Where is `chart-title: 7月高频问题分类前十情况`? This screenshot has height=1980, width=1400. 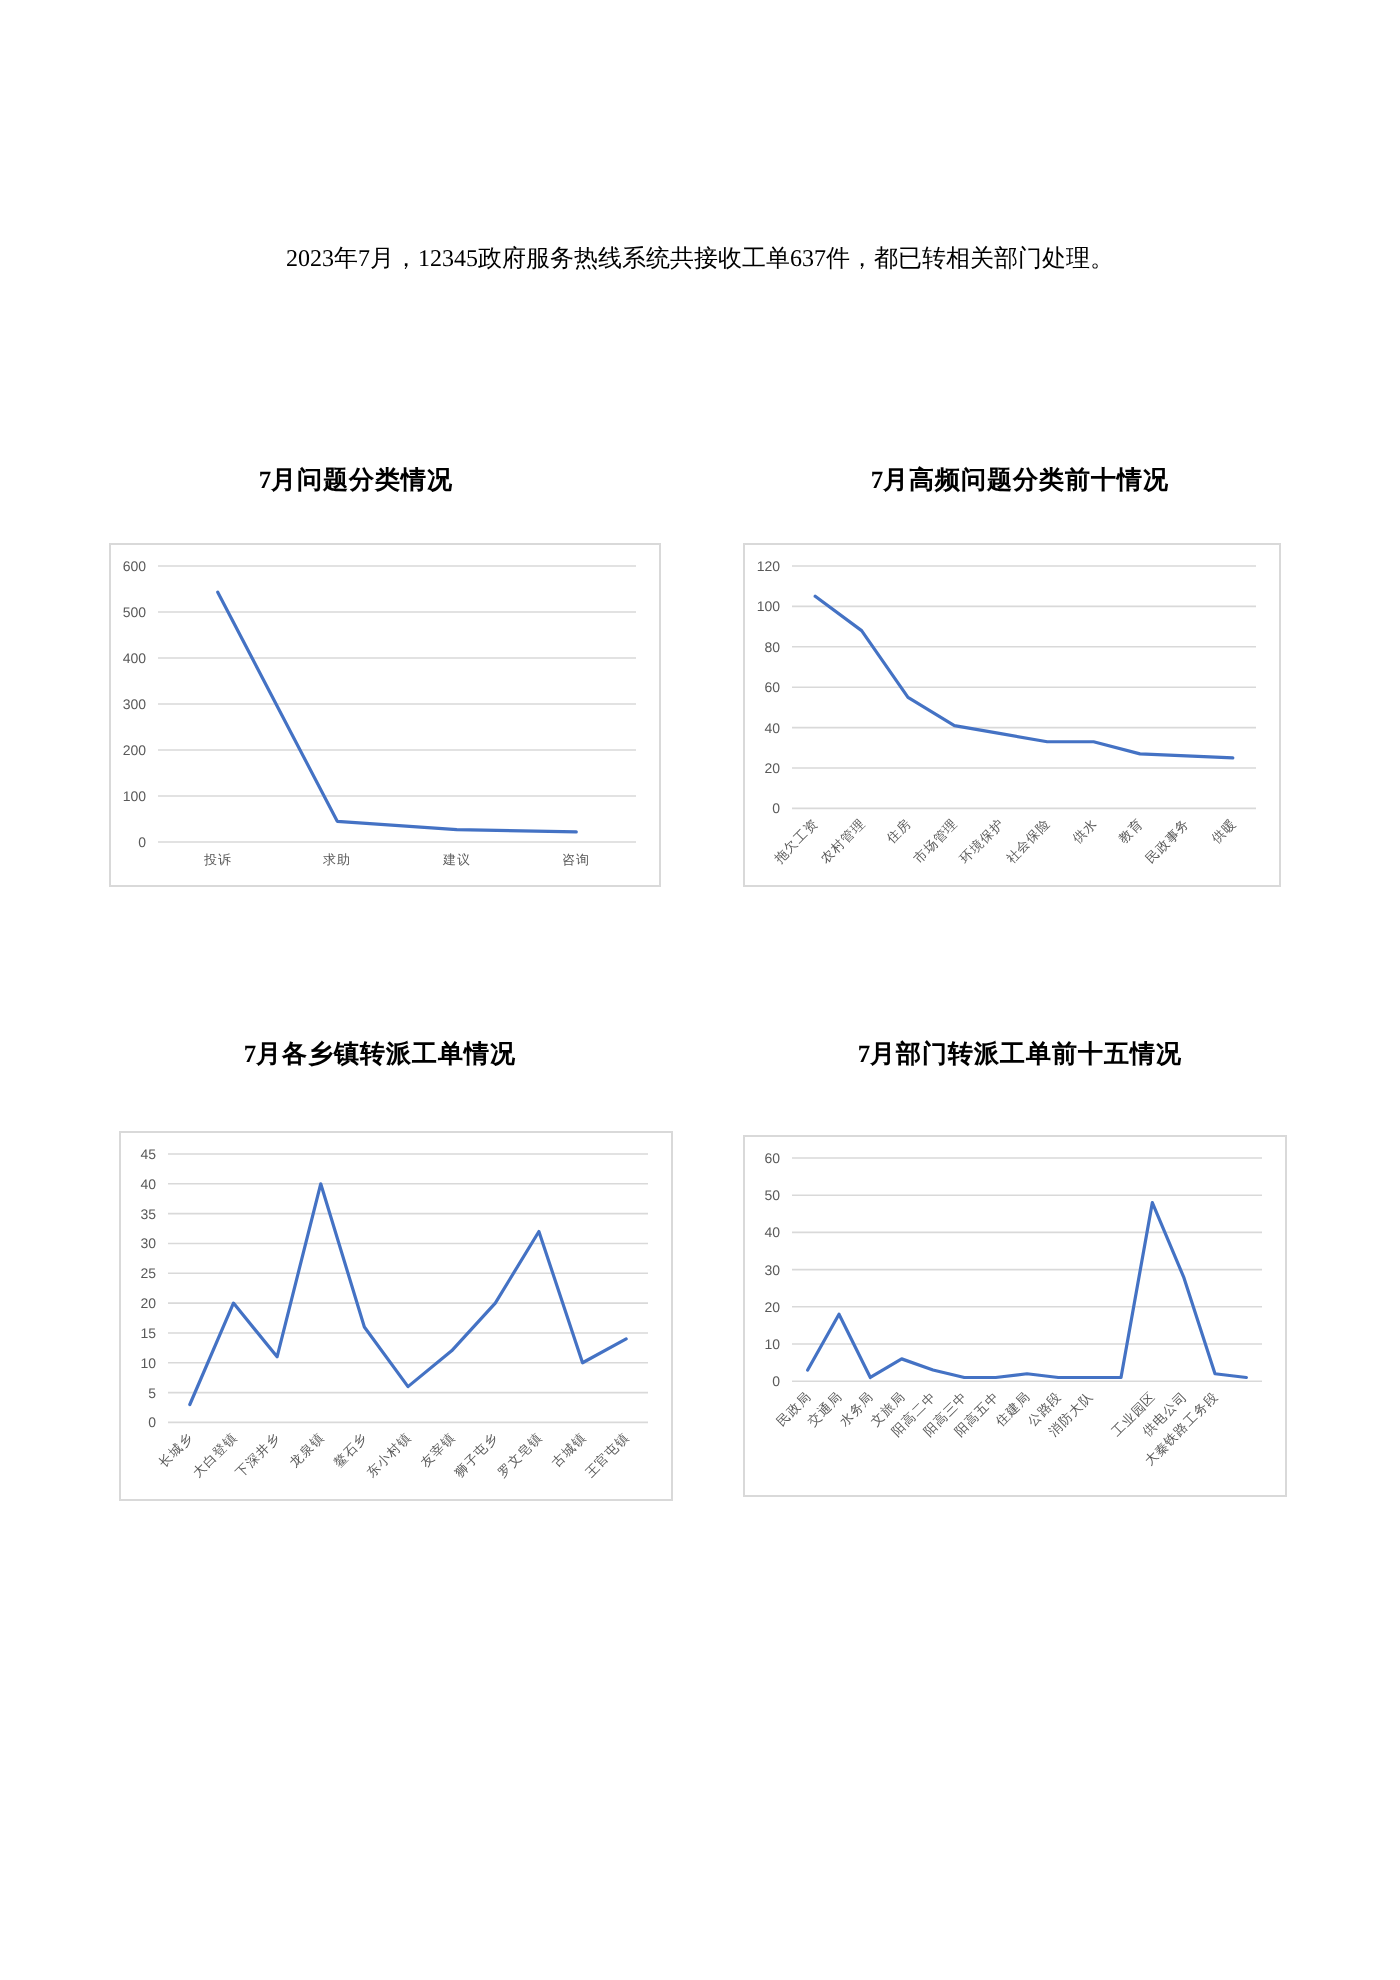
chart-title: 7月高频问题分类前十情况 is located at coordinates (1021, 479).